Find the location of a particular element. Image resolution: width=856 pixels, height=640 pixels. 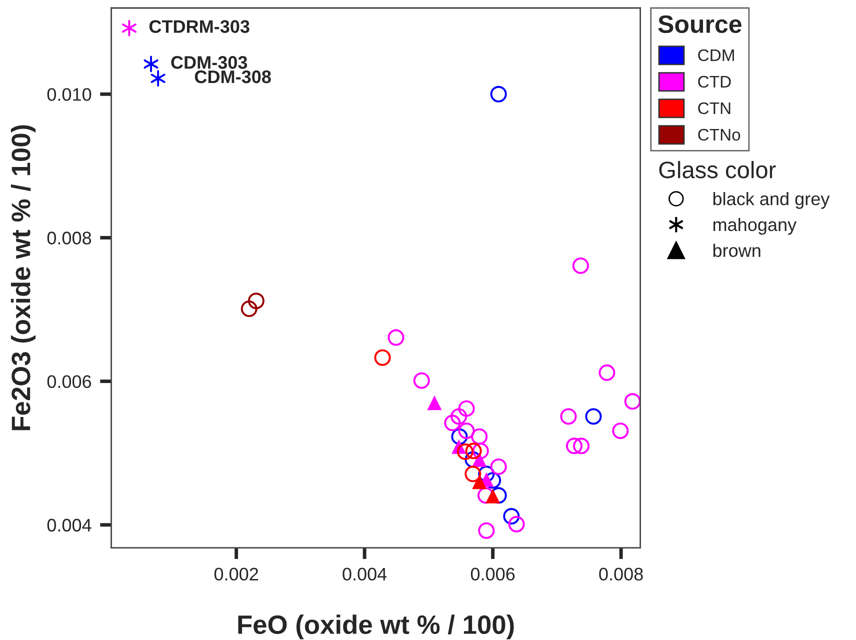

y-axis-title: Fe2O3 (oxide wt % / 100) is located at coordinates (23, 277).